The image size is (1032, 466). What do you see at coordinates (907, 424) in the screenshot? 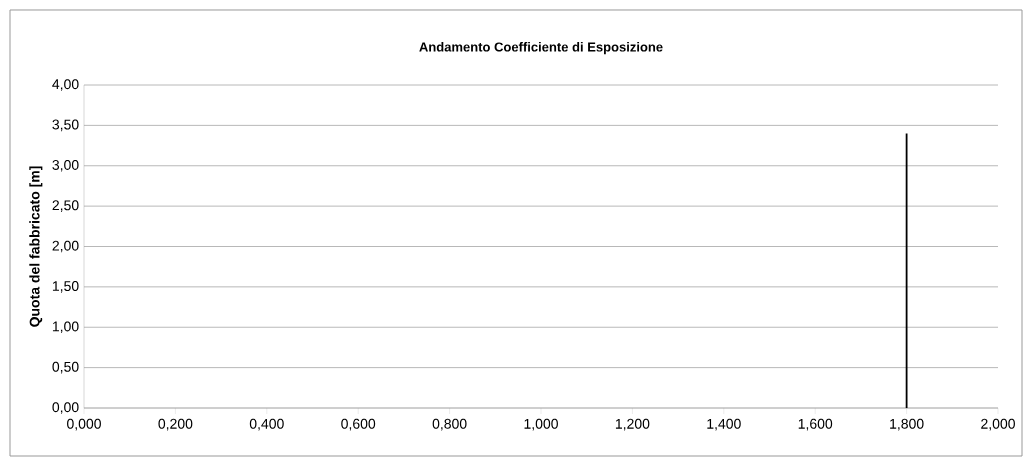
I see `x-tick-label: 1,800` at bounding box center [907, 424].